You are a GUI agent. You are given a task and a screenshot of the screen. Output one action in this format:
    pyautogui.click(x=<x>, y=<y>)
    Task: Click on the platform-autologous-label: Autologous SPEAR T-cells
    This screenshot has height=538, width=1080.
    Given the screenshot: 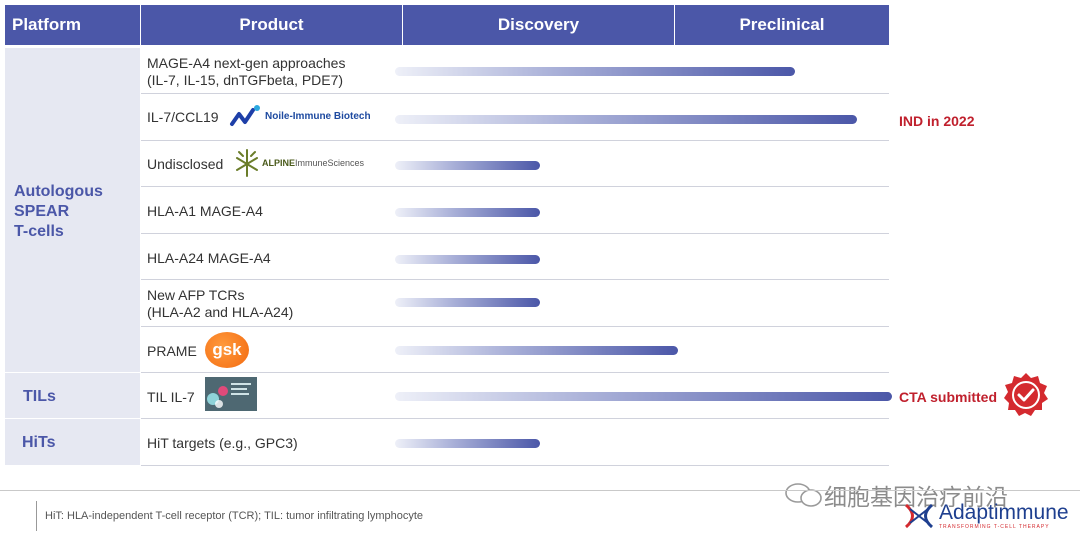 What is the action you would take?
    pyautogui.click(x=58, y=212)
    